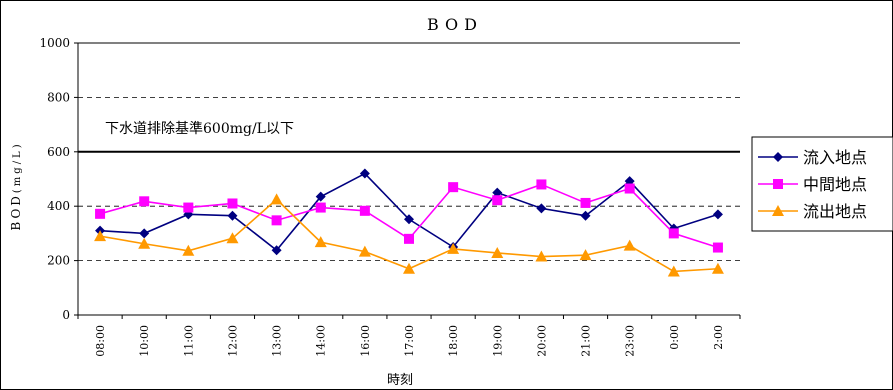 This screenshot has height=390, width=893. I want to click on svg-text: BOD(mg/L), so click(16, 185).